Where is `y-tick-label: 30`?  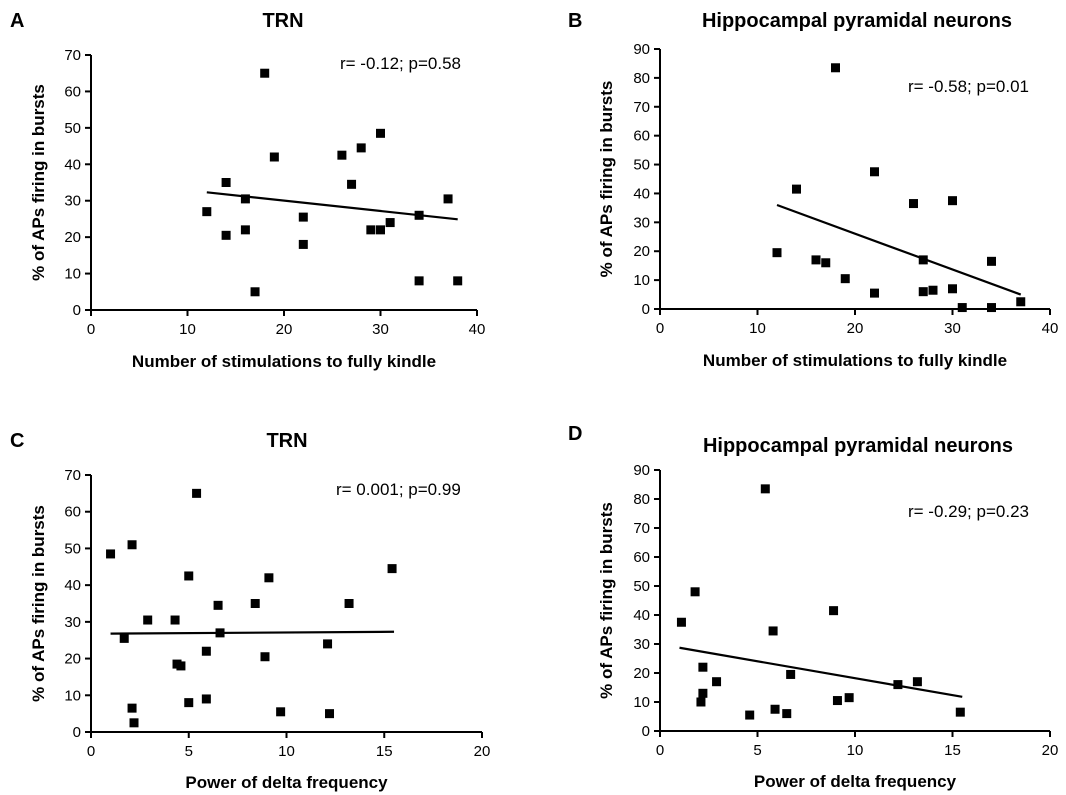 y-tick-label: 30 is located at coordinates (72, 622).